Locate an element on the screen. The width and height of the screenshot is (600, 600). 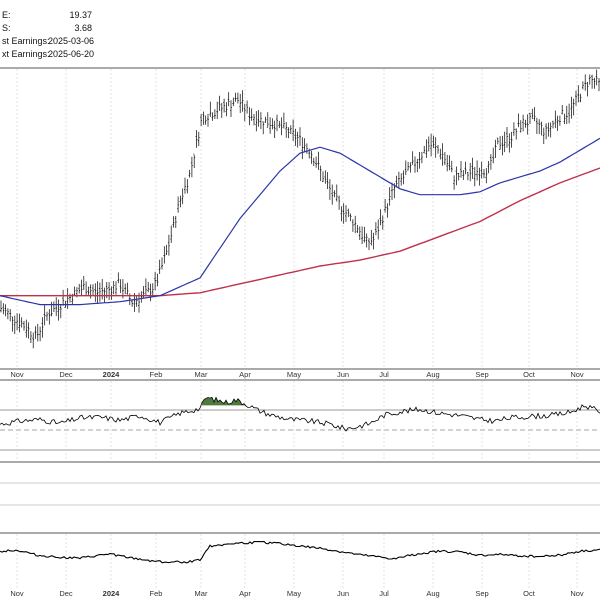
lower-gridlines is located at coordinates (297, 562).